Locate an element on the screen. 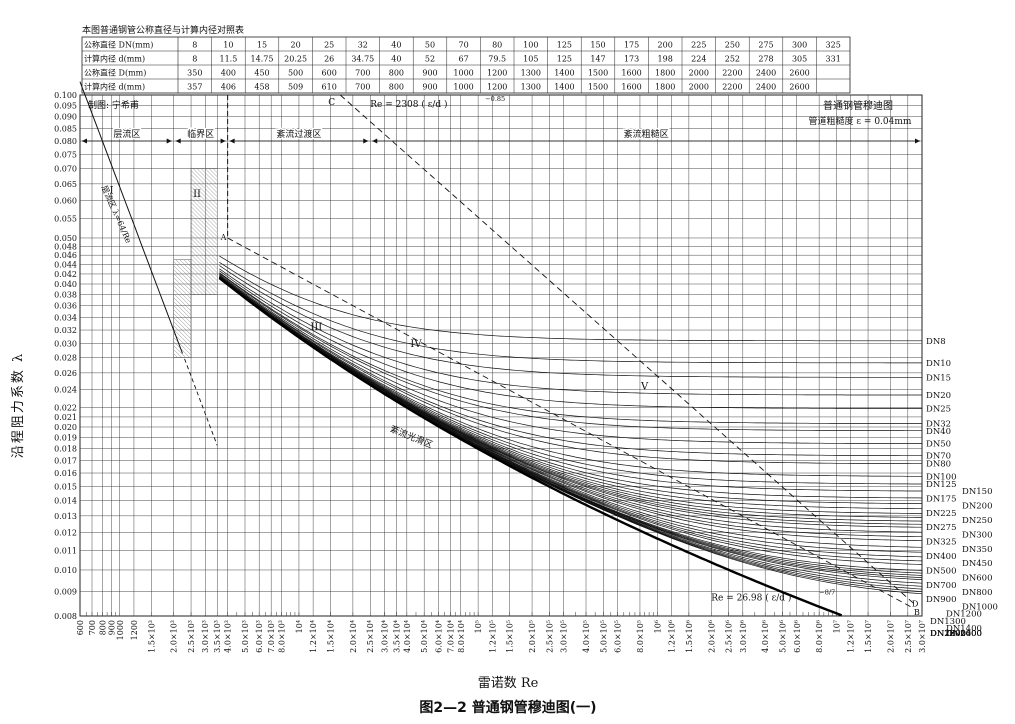 This screenshot has width=1015, height=724. series-label: DN2000 is located at coordinates (964, 634).